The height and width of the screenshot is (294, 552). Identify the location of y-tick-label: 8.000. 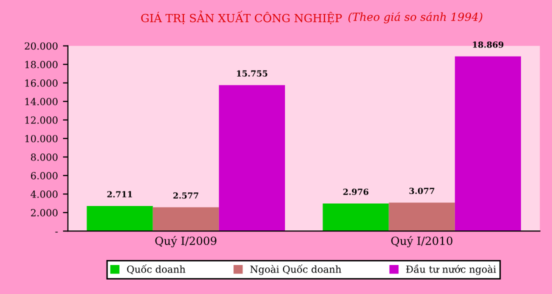
(44, 157).